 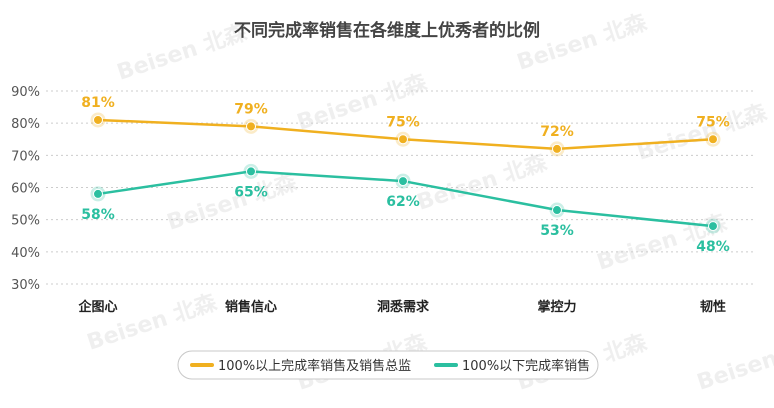 I want to click on legend-frame, so click(x=388, y=365).